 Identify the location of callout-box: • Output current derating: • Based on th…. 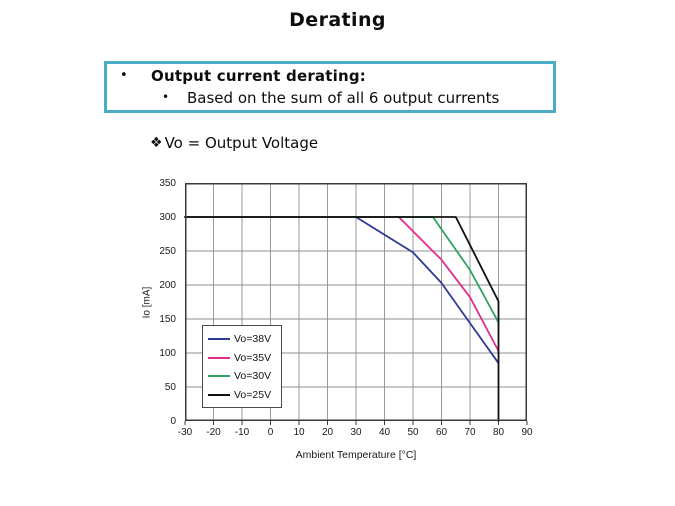
(330, 87).